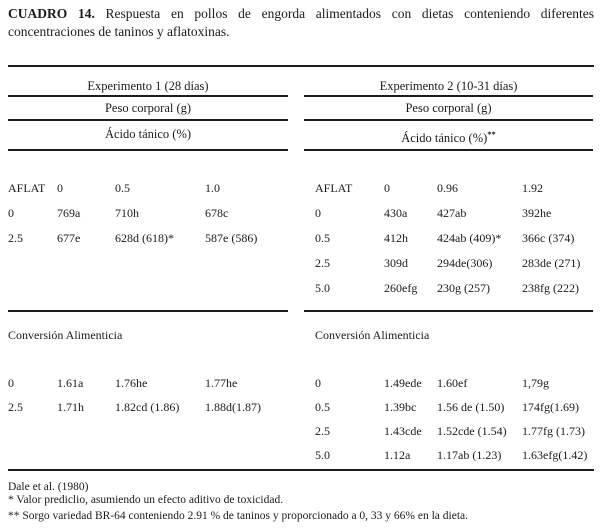  What do you see at coordinates (155, 383) in the screenshot?
I see `table-row: 0 1.61a 1.76he 1.77he` at bounding box center [155, 383].